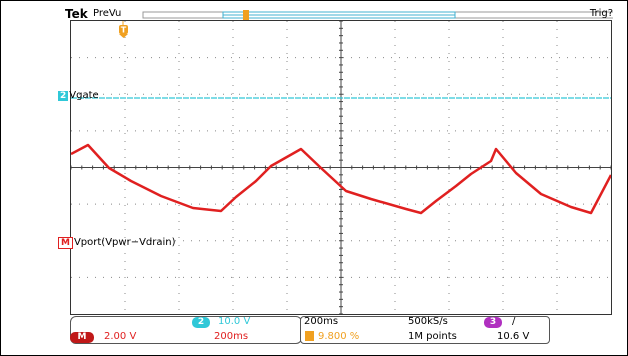 The height and width of the screenshot is (356, 628). I want to click on svg-text: T, so click(124, 30).